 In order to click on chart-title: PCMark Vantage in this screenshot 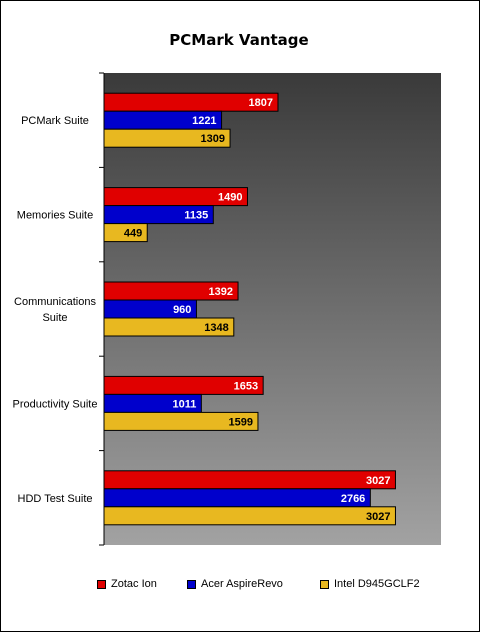, I will do `click(239, 40)`.